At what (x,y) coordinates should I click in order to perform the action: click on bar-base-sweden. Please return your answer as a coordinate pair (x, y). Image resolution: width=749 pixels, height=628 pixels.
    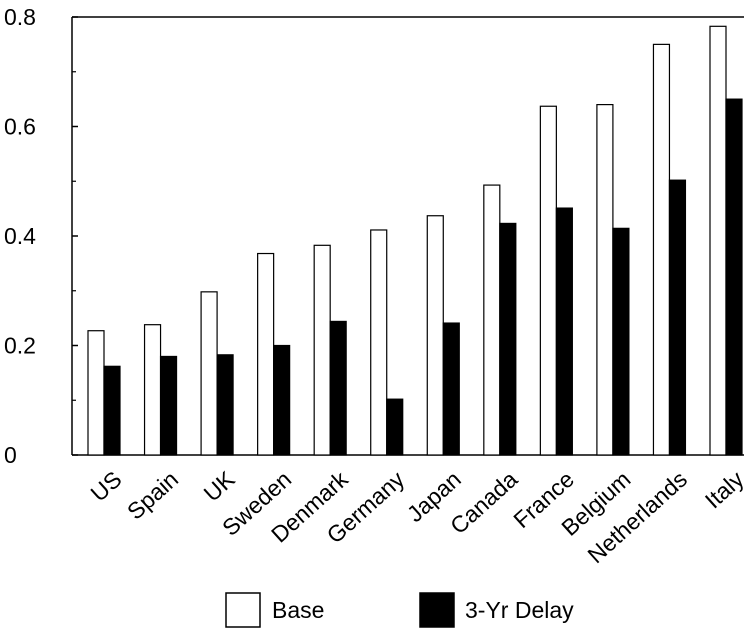
    Looking at the image, I should click on (266, 354).